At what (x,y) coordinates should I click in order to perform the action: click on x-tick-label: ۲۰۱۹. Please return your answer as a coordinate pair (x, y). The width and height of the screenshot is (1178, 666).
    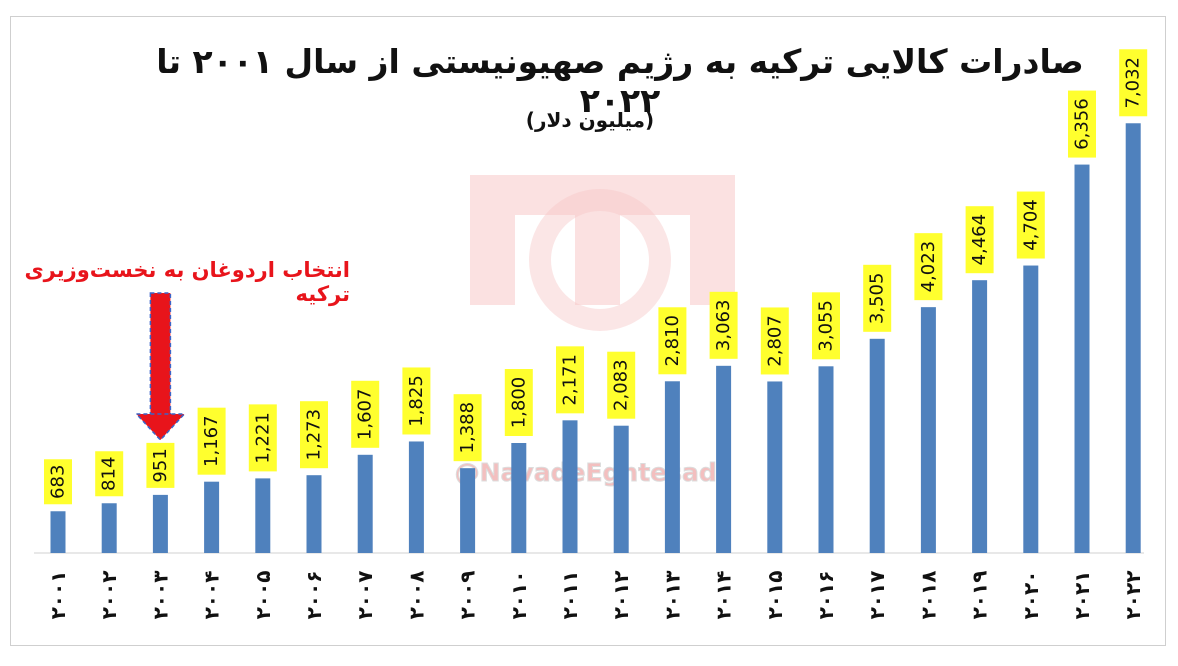
    Looking at the image, I should click on (980, 595).